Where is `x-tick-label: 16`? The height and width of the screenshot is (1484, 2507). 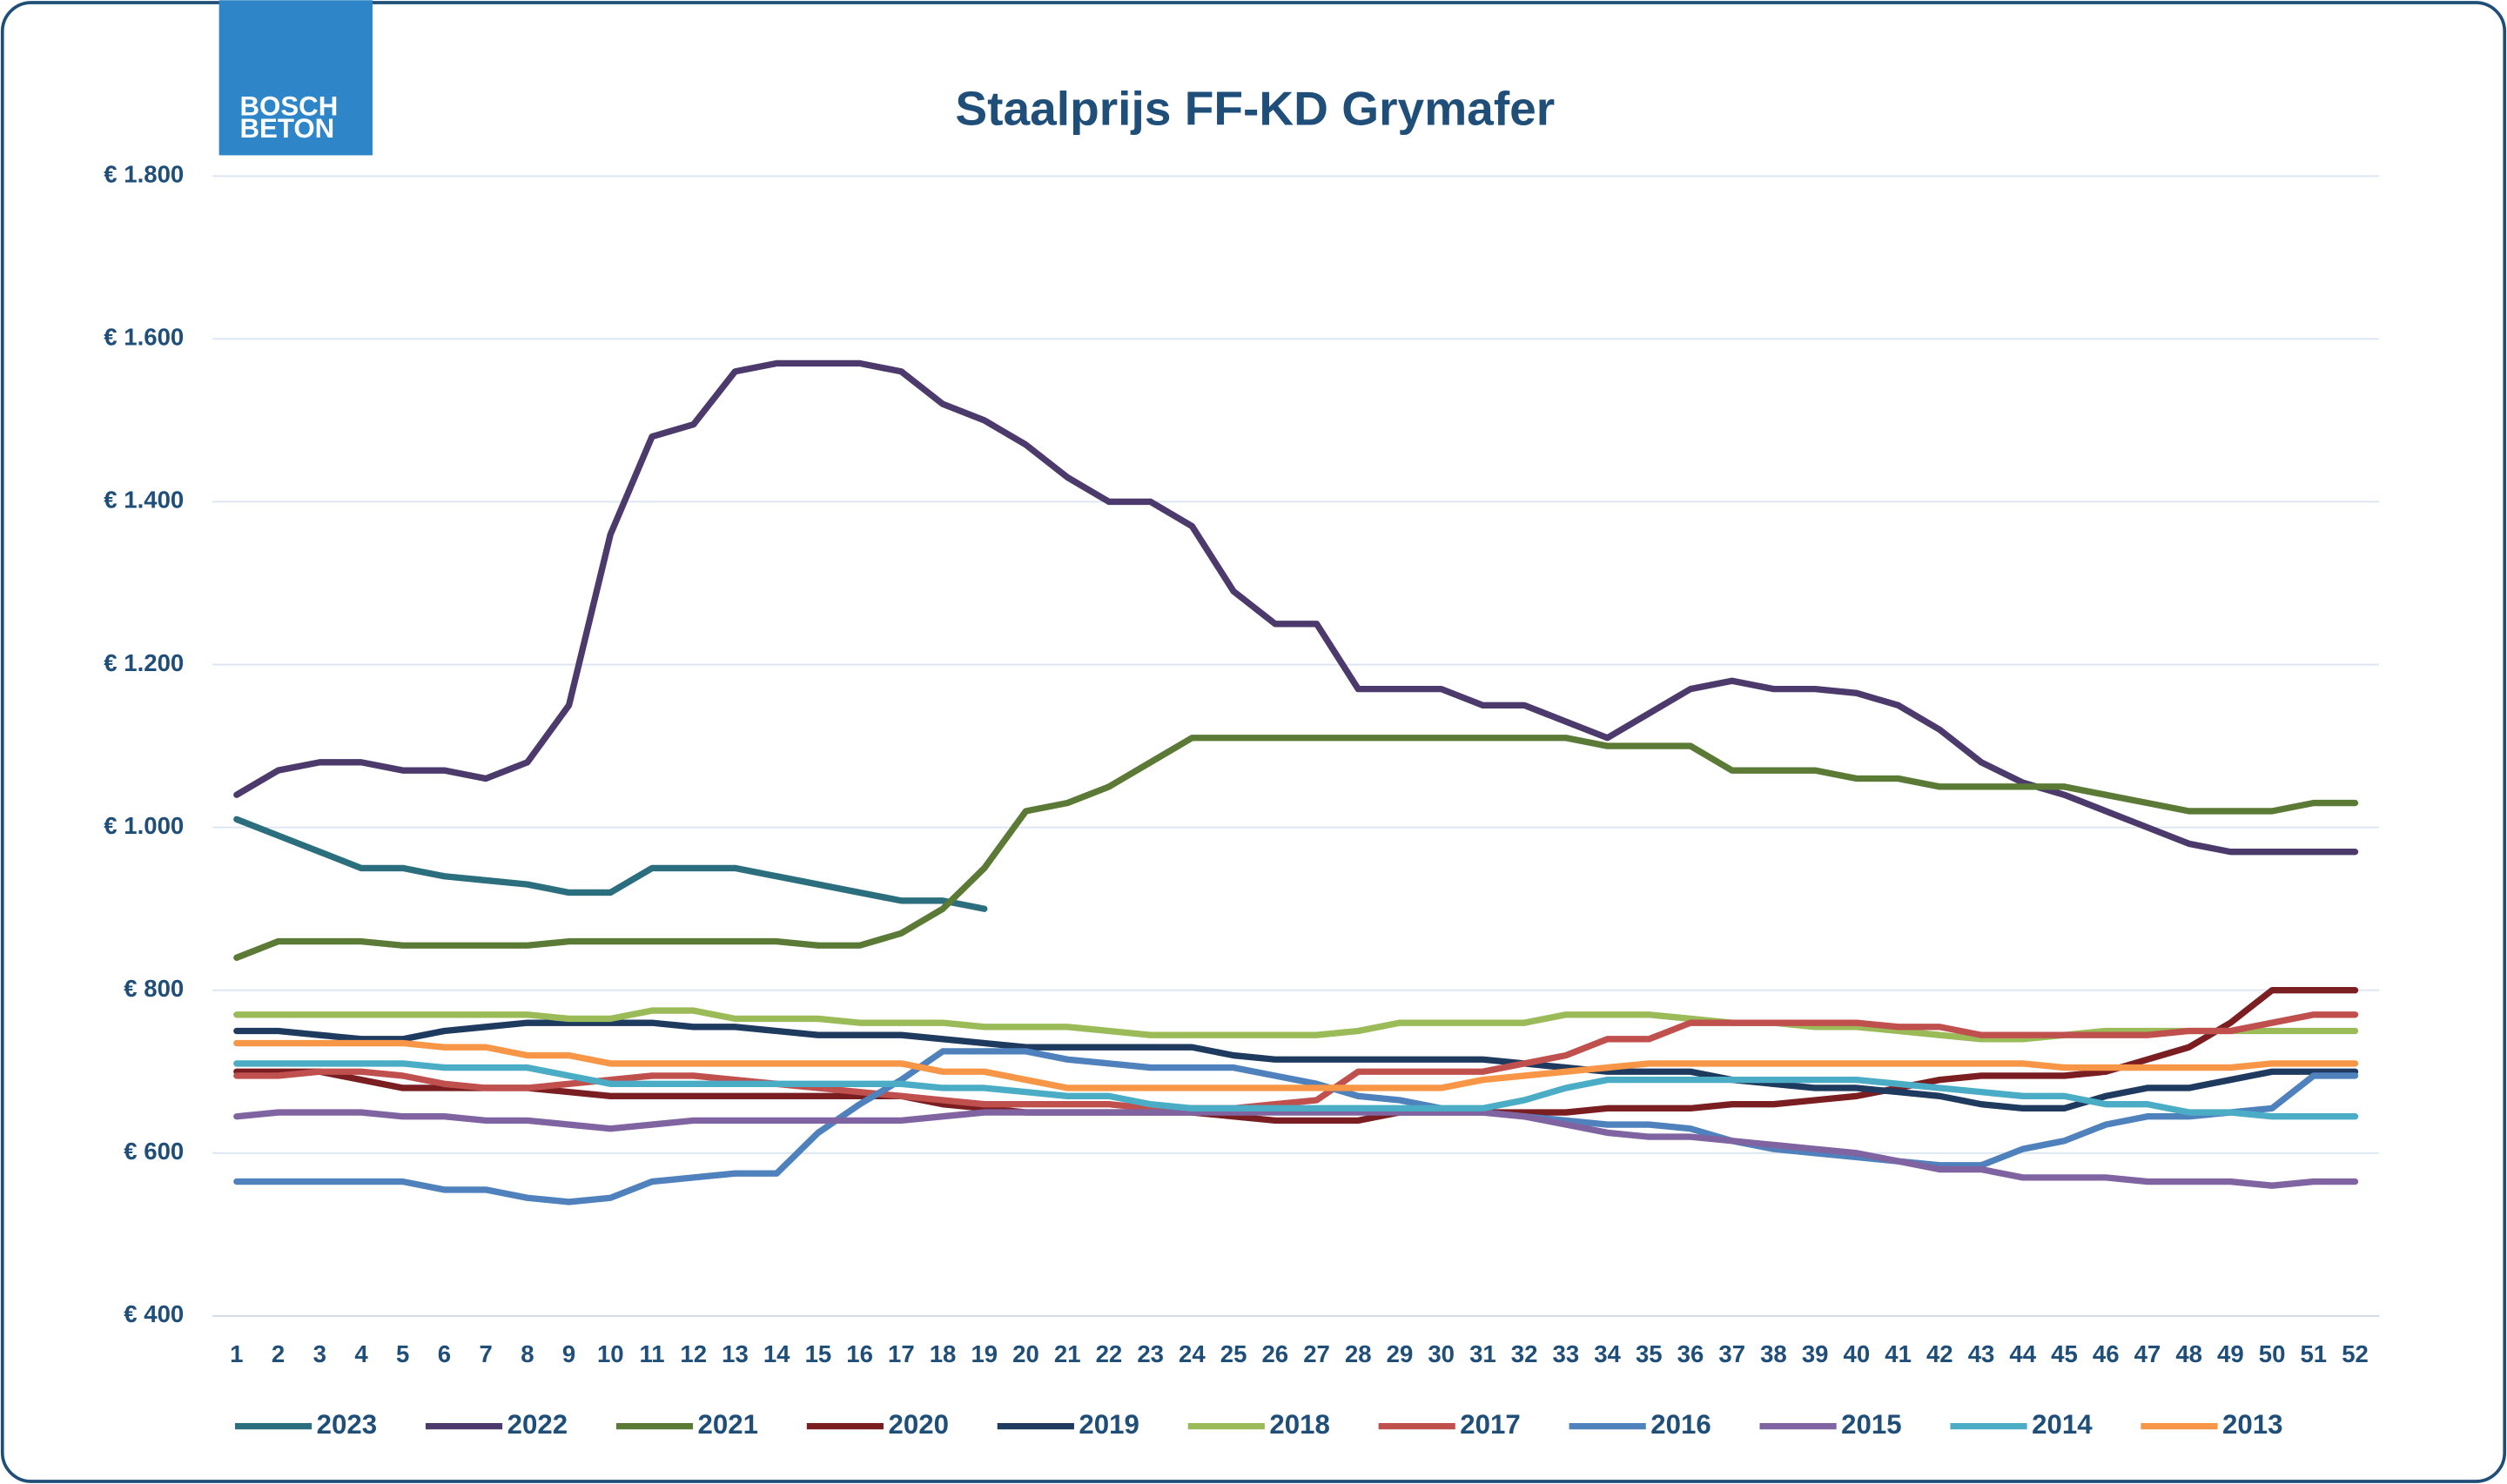 x-tick-label: 16 is located at coordinates (859, 1353).